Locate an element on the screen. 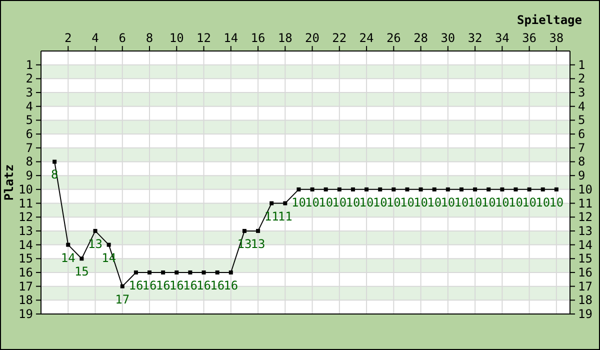 This screenshot has height=350, width=600. y-tick-label: 2 is located at coordinates (29, 79).